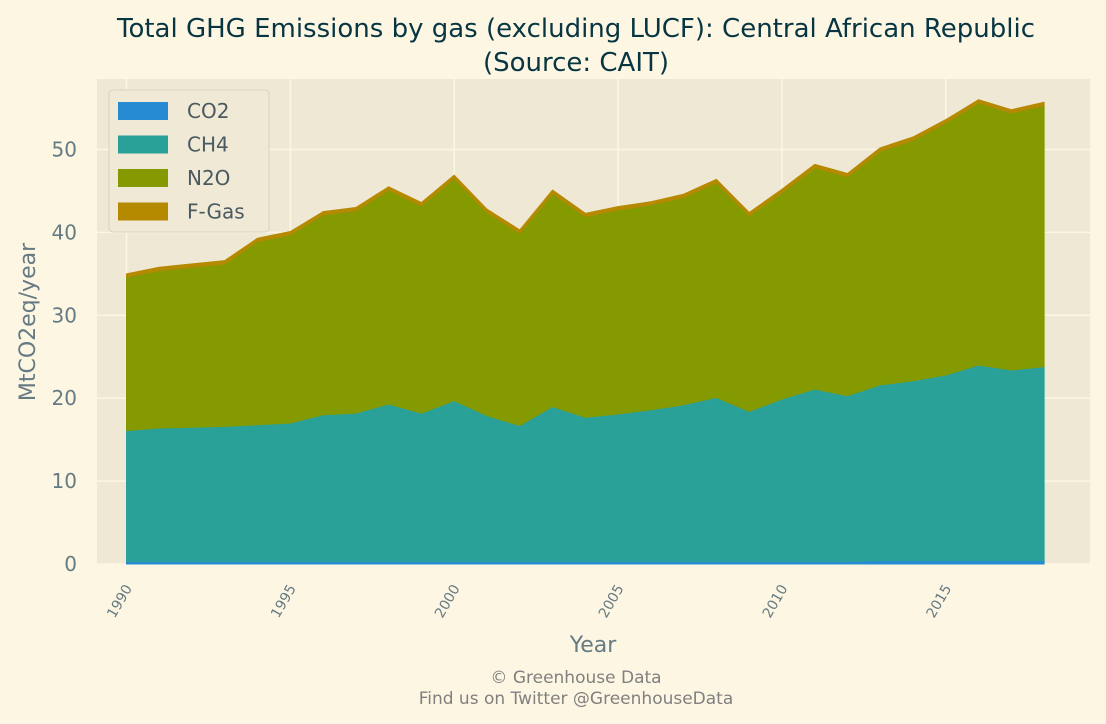 The width and height of the screenshot is (1106, 724). I want to click on legend-label-f-gas: F-Gas, so click(216, 212).